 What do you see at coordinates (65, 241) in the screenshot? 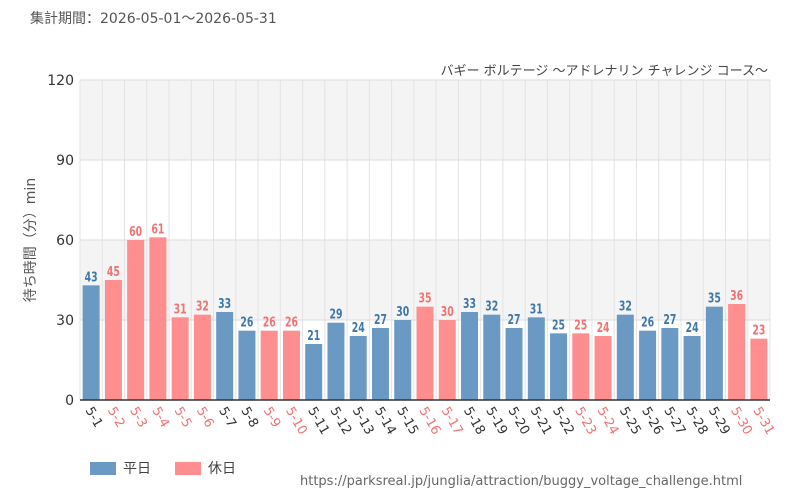
I see `y-tick-label: 60` at bounding box center [65, 241].